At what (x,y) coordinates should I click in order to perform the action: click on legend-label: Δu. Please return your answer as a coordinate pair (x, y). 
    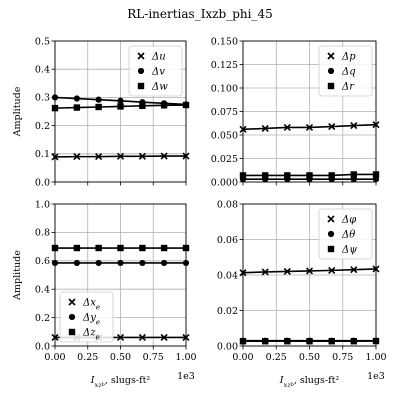
    Looking at the image, I should click on (158, 57).